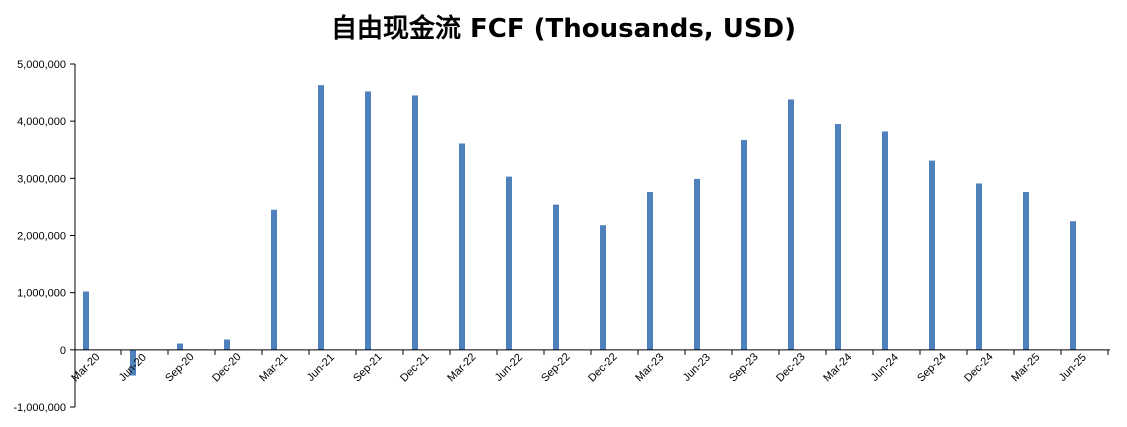 This screenshot has width=1127, height=427. What do you see at coordinates (461, 367) in the screenshot?
I see `x-tick-label: Mar-22` at bounding box center [461, 367].